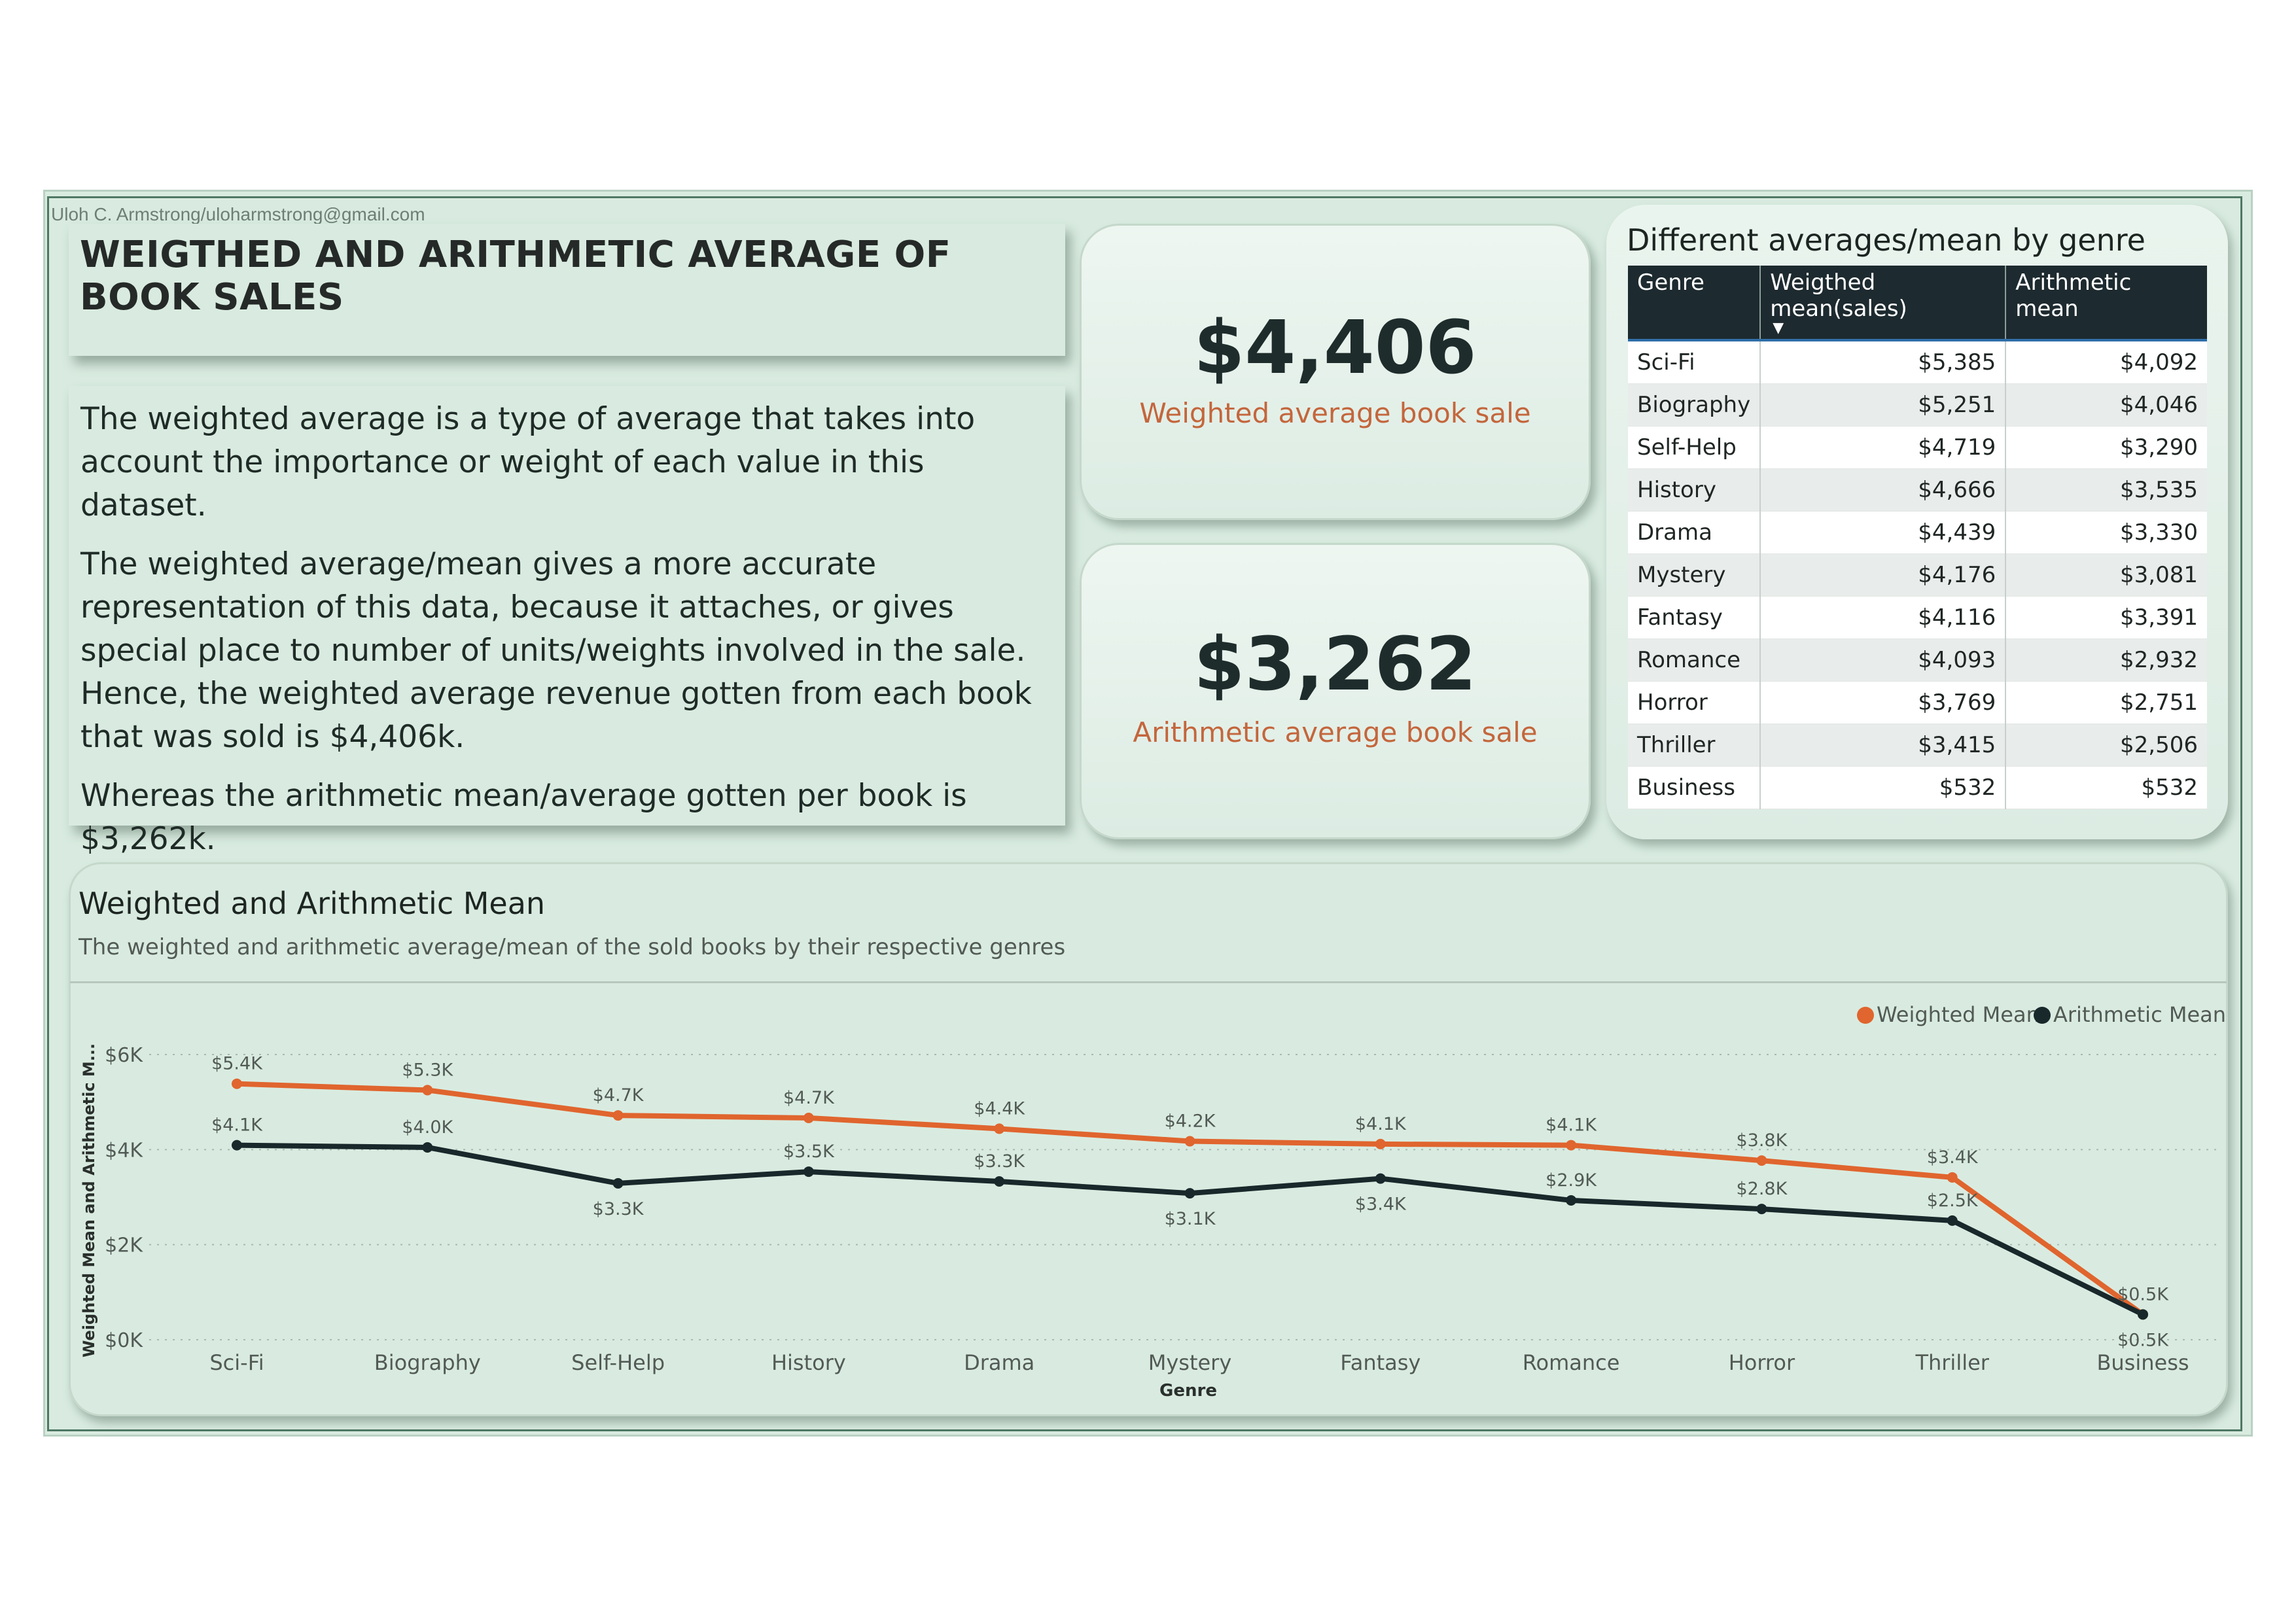 The image size is (2296, 1623). I want to click on data-label-arithmetic: $3.4K, so click(1381, 1205).